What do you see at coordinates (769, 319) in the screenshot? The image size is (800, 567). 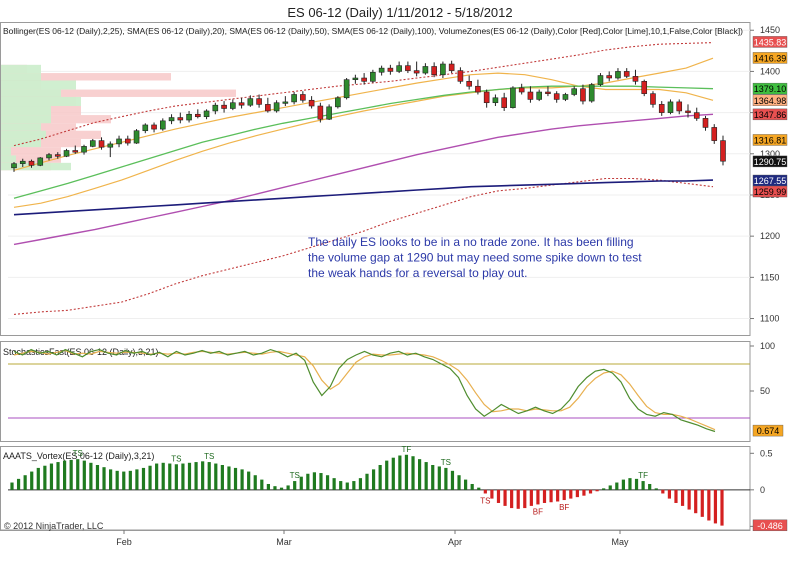 I see `price-tick-label: 1100` at bounding box center [769, 319].